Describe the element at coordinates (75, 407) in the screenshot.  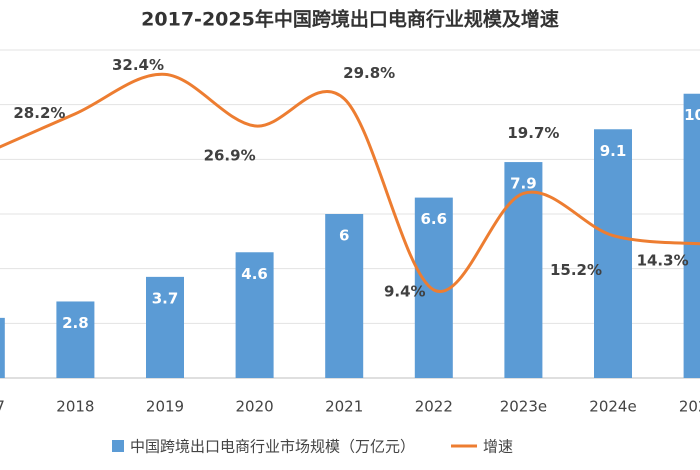
I see `x-tick-label: 2018` at that location.